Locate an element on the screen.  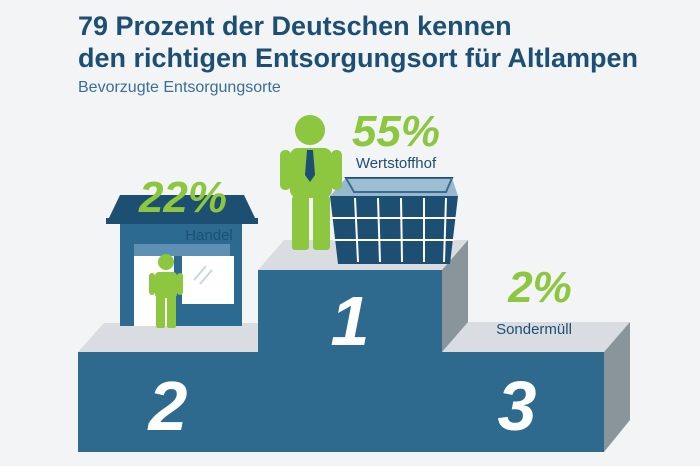
rank-label-2: 2 is located at coordinates (167, 406).